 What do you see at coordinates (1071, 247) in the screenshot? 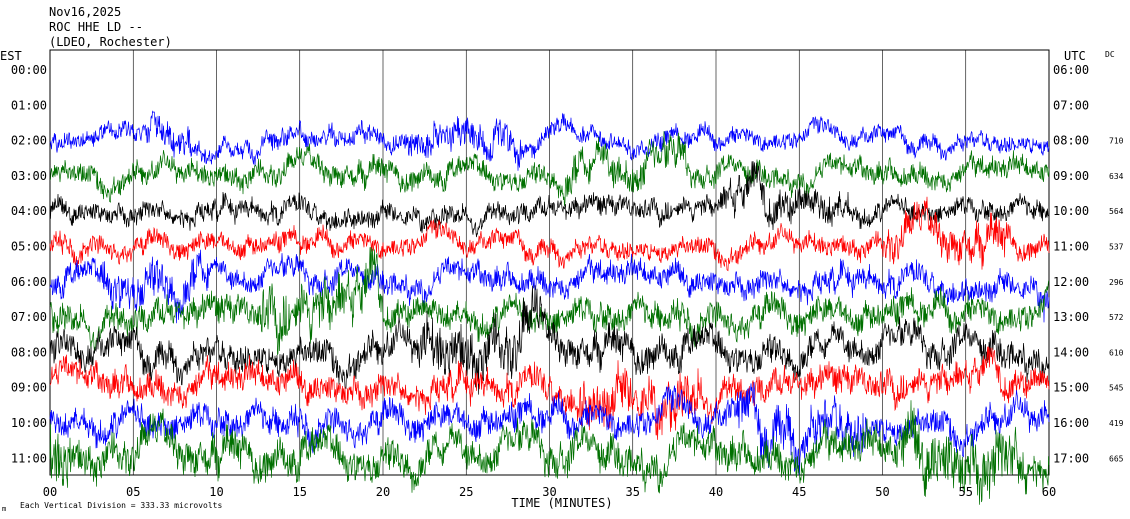
I see `utc-label-5: 11:00` at bounding box center [1071, 247].